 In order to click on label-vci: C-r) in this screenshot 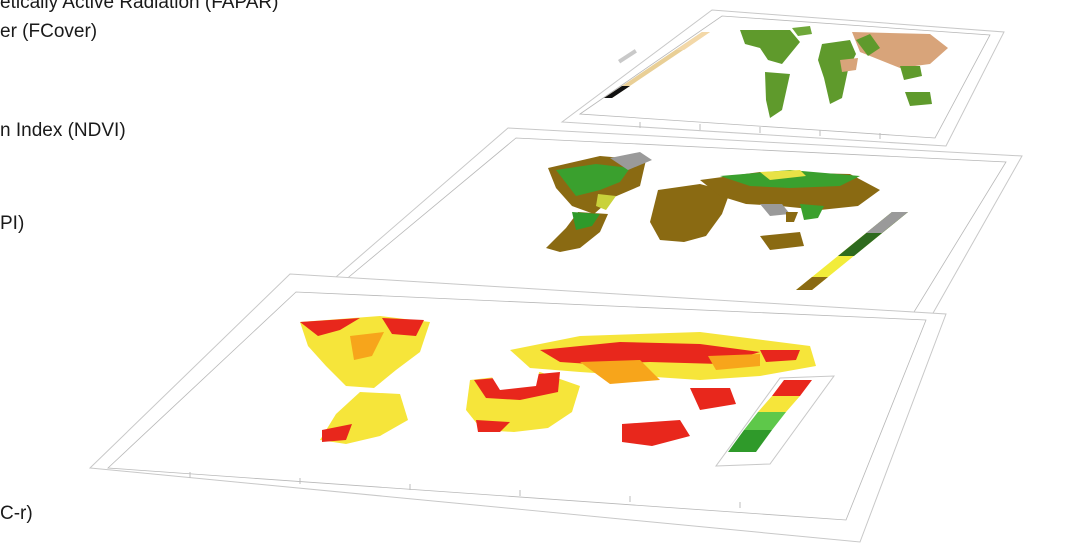, I will do `click(16, 513)`.